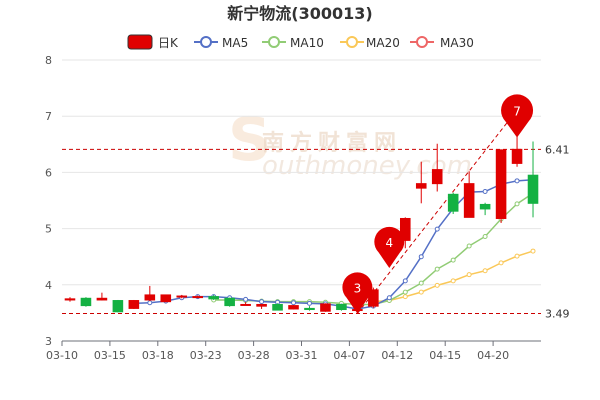  What do you see at coordinates (517, 112) in the screenshot?
I see `pin-label: 7` at bounding box center [517, 112].